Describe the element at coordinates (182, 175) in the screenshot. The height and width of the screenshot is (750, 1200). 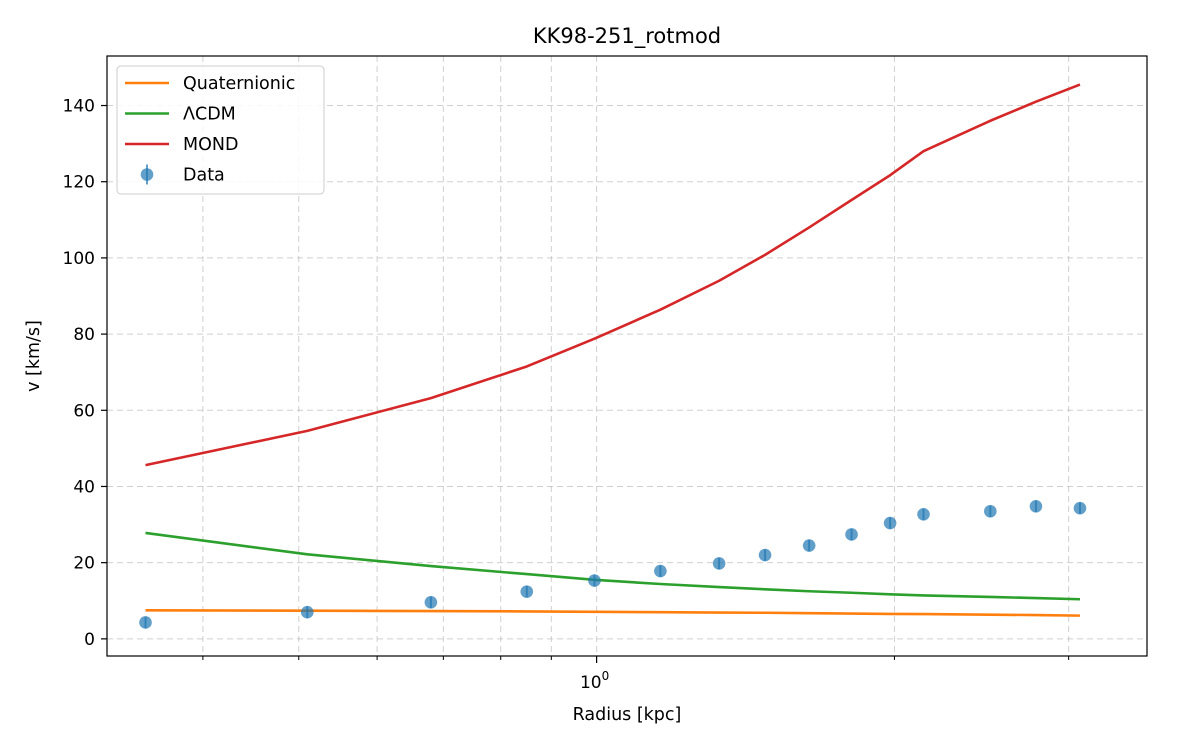
I see `legend-item: Data` at that location.